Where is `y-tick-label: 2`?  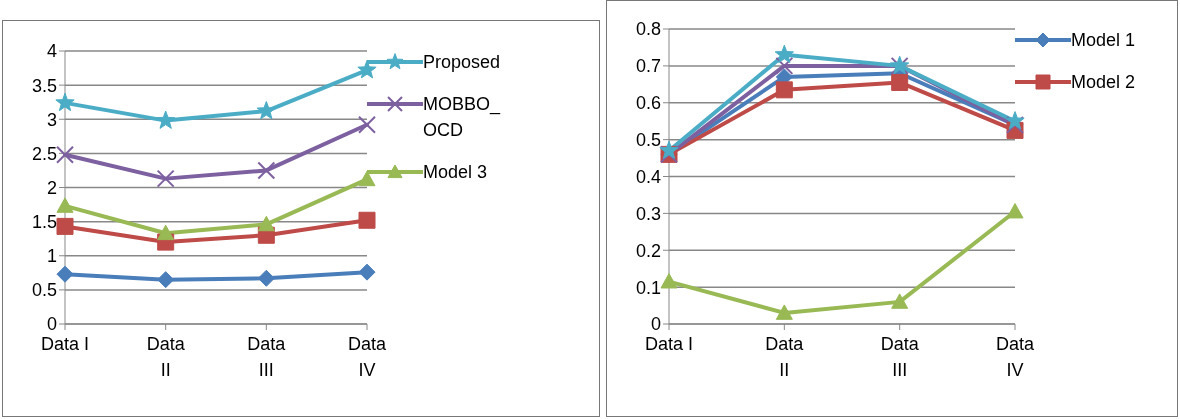 y-tick-label: 2 is located at coordinates (51, 187).